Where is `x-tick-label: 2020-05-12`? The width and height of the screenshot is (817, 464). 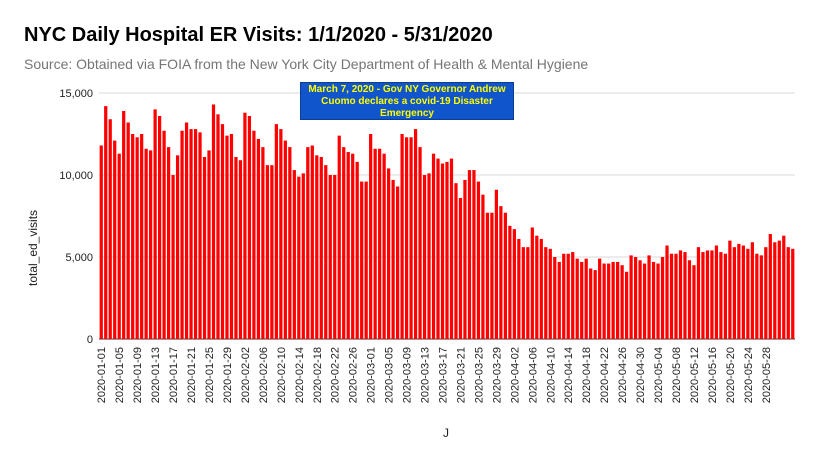 x-tick-label: 2020-05-12 is located at coordinates (695, 375).